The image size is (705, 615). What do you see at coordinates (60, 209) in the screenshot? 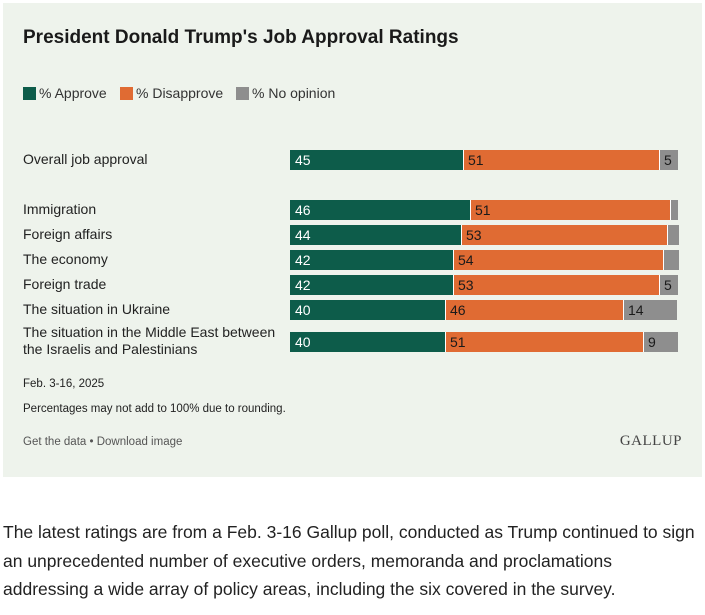
I see `category-label: Immigration` at bounding box center [60, 209].